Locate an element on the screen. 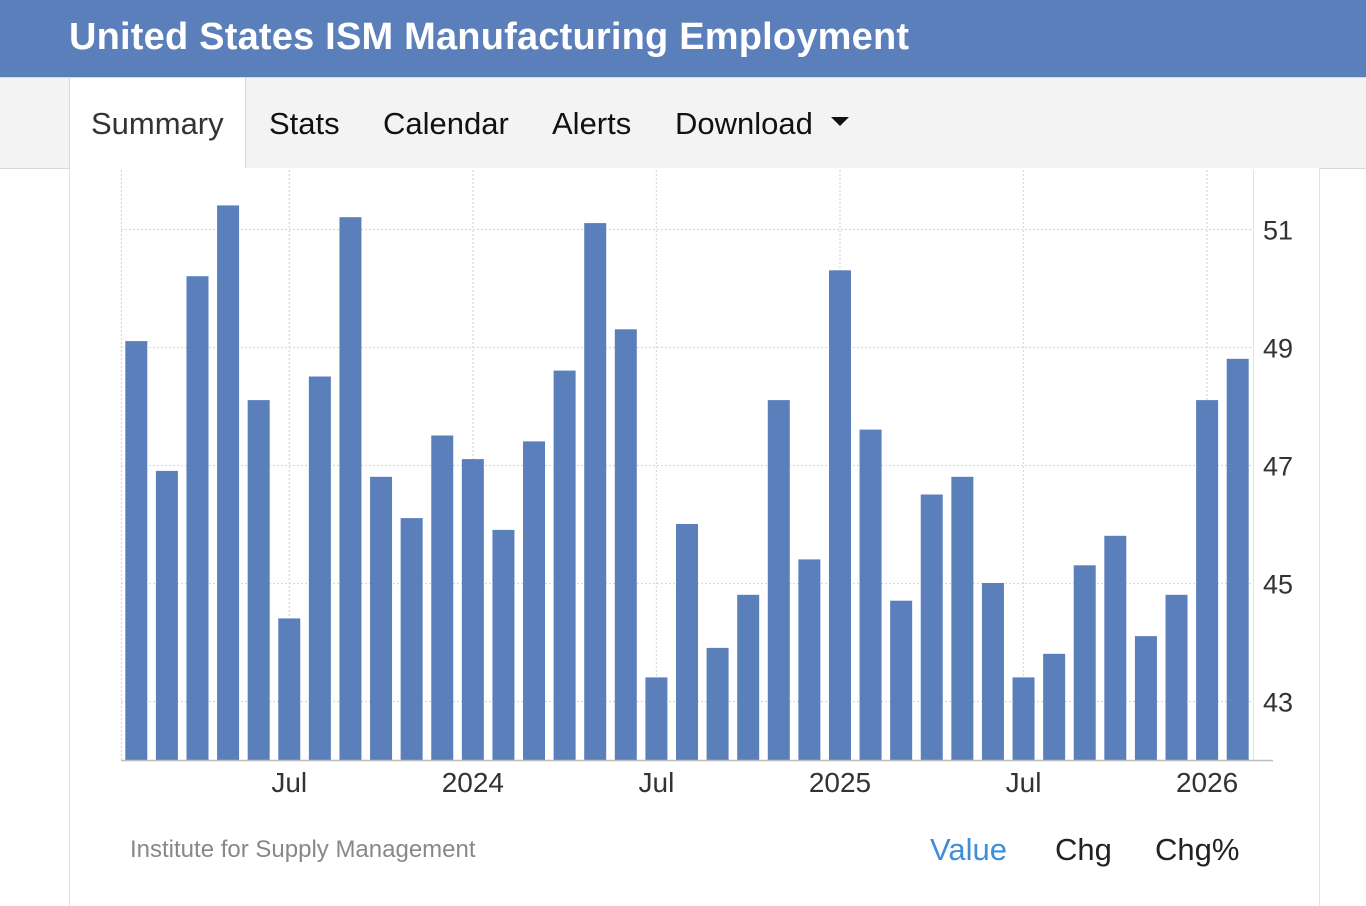  tab-stats: Stats is located at coordinates (304, 123).